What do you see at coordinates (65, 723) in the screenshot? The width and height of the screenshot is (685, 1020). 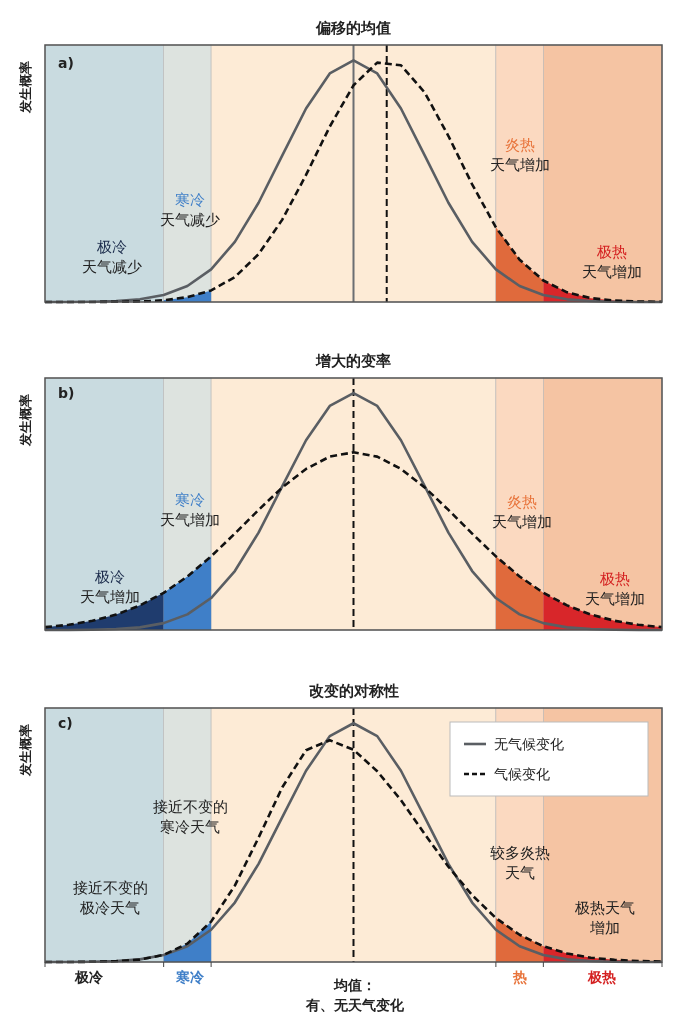 I see `annotation: c)` at bounding box center [65, 723].